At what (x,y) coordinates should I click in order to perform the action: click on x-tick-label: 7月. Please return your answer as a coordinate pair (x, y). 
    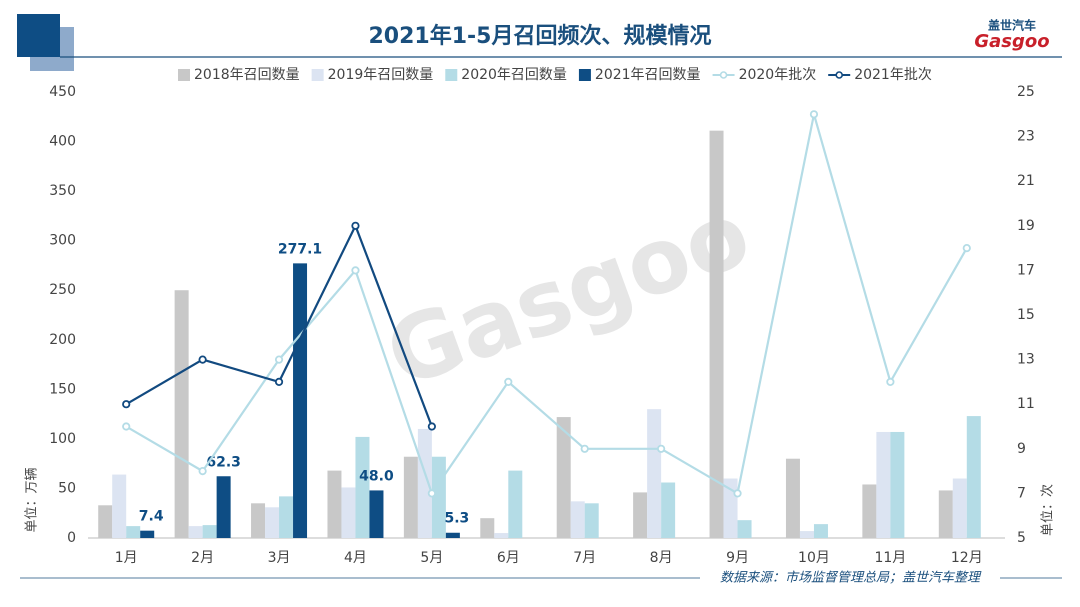
    Looking at the image, I should click on (584, 558).